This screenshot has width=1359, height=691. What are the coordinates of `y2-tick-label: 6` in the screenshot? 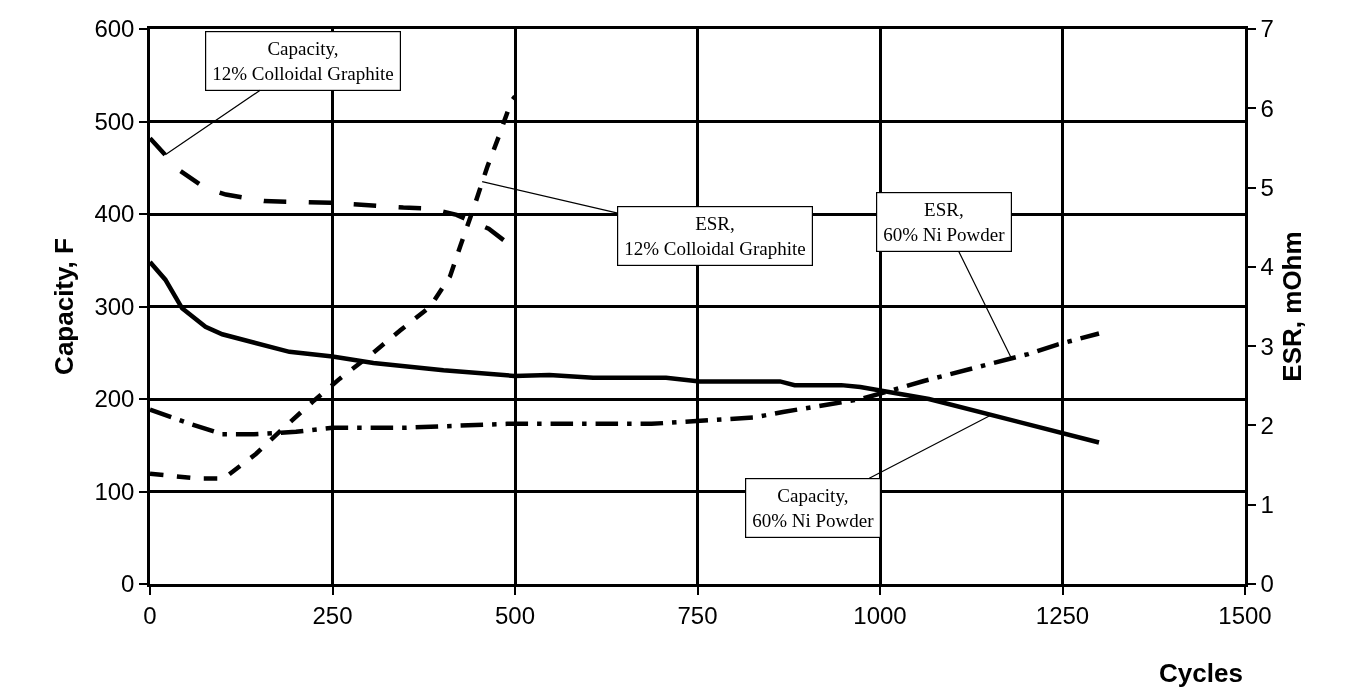 It's located at (1267, 108).